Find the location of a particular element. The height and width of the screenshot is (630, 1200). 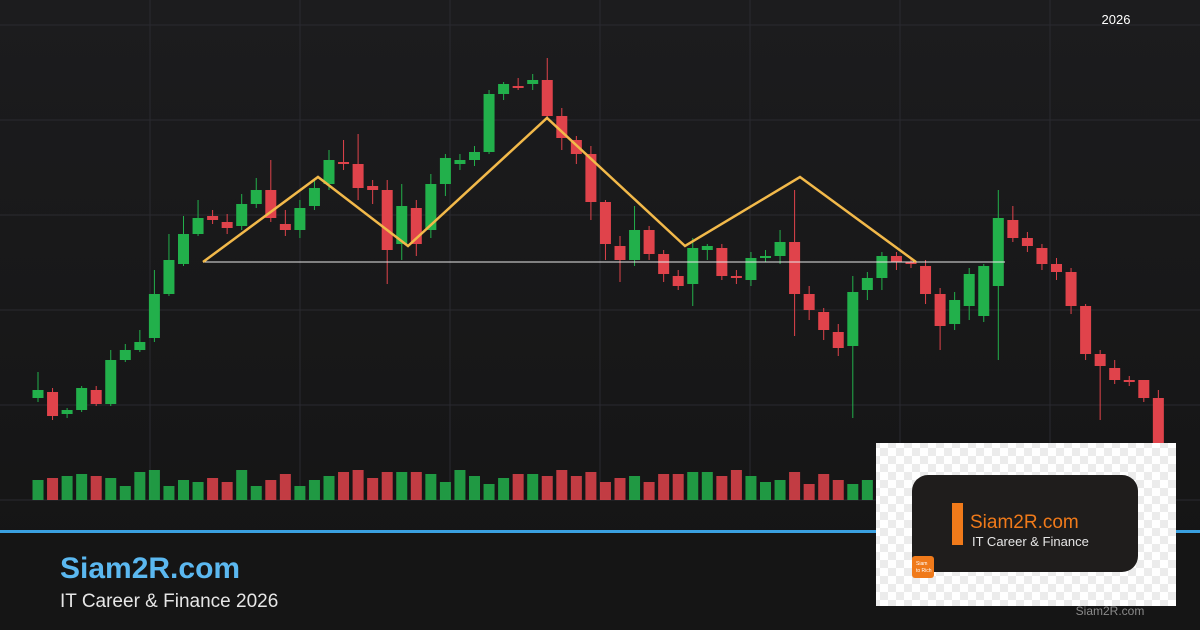

pattern-line is located at coordinates (559, 190).